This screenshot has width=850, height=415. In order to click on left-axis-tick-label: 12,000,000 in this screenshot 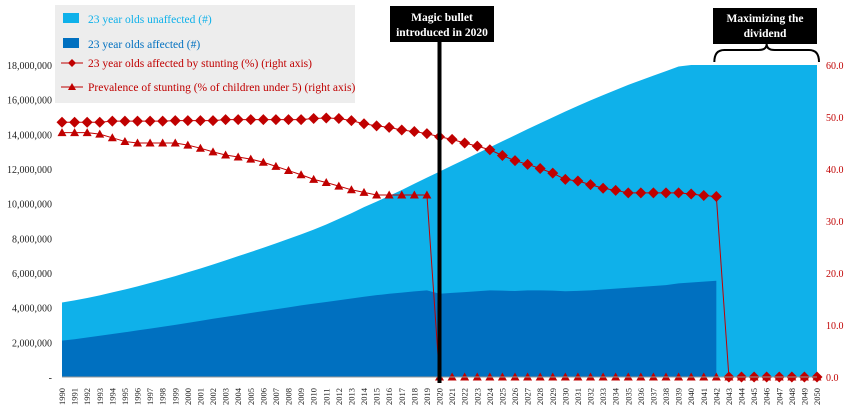, I will do `click(29, 170)`.